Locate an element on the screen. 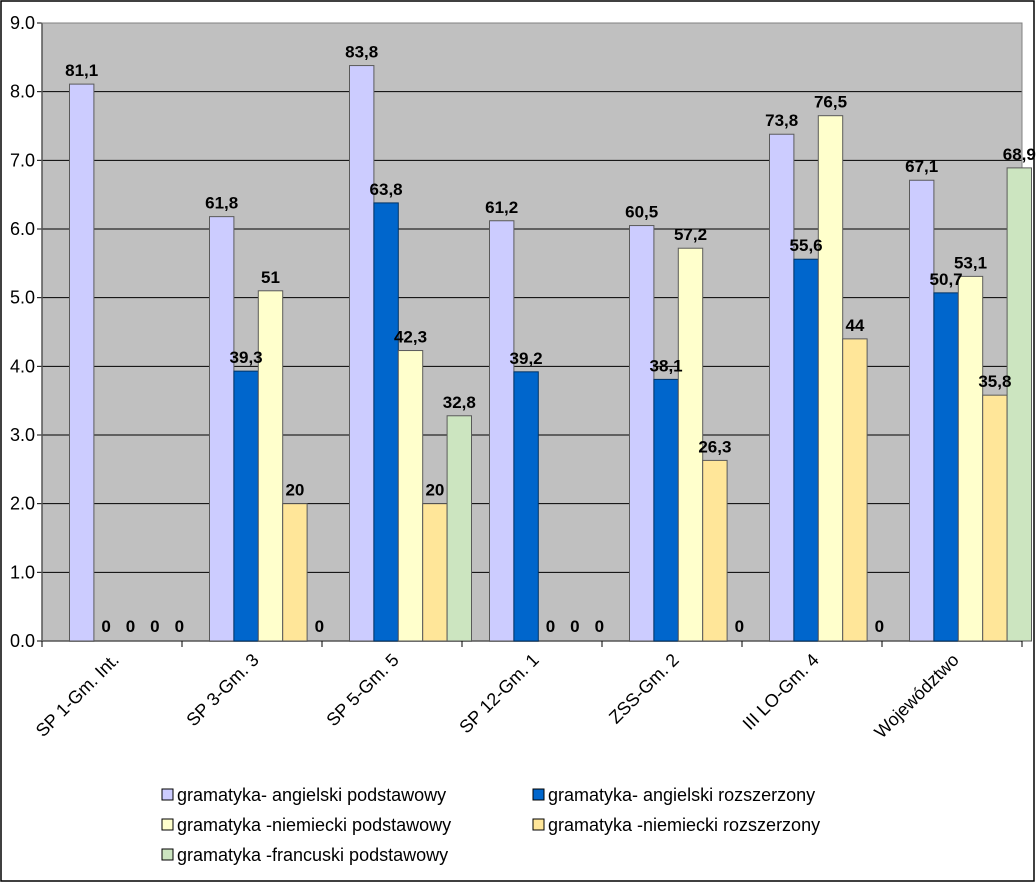 The width and height of the screenshot is (1036, 888). y-tick-label: 9.0 is located at coordinates (22, 23).